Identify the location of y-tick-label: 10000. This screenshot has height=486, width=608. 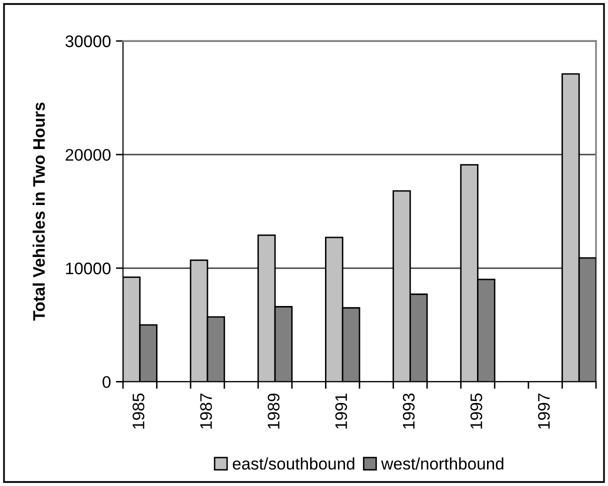
(88, 268).